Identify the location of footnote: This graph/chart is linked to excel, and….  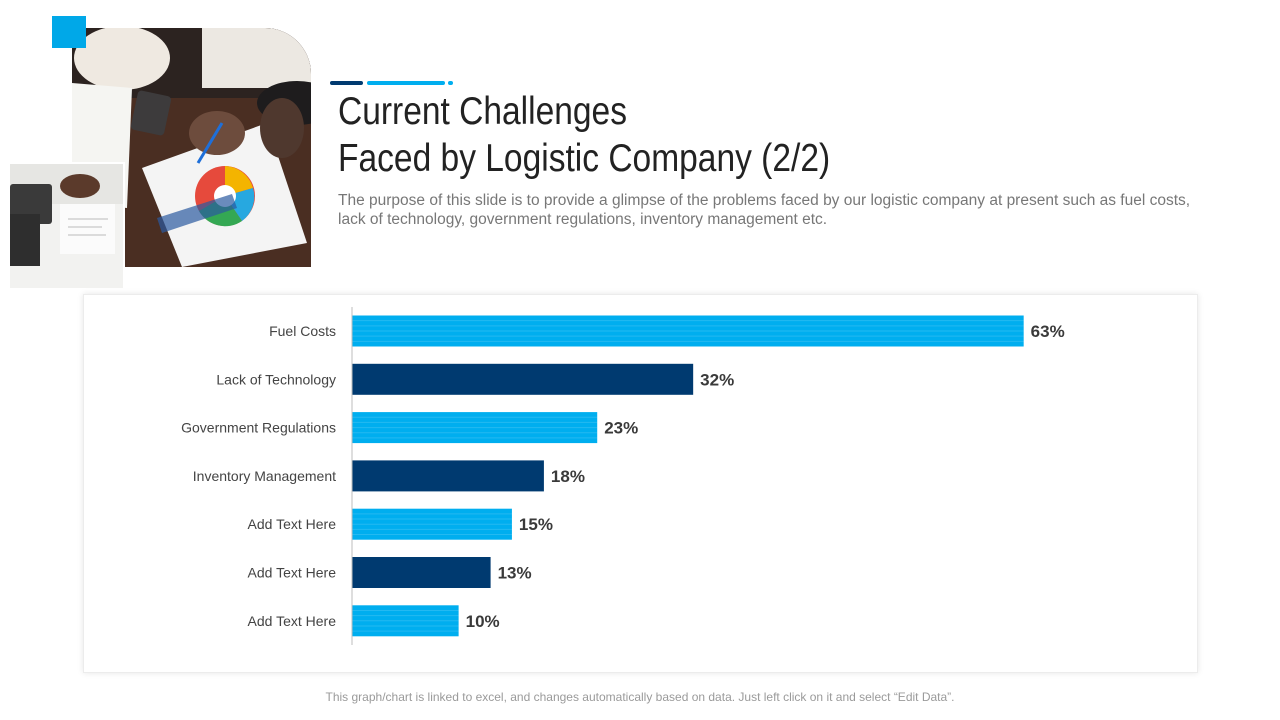
(640, 697).